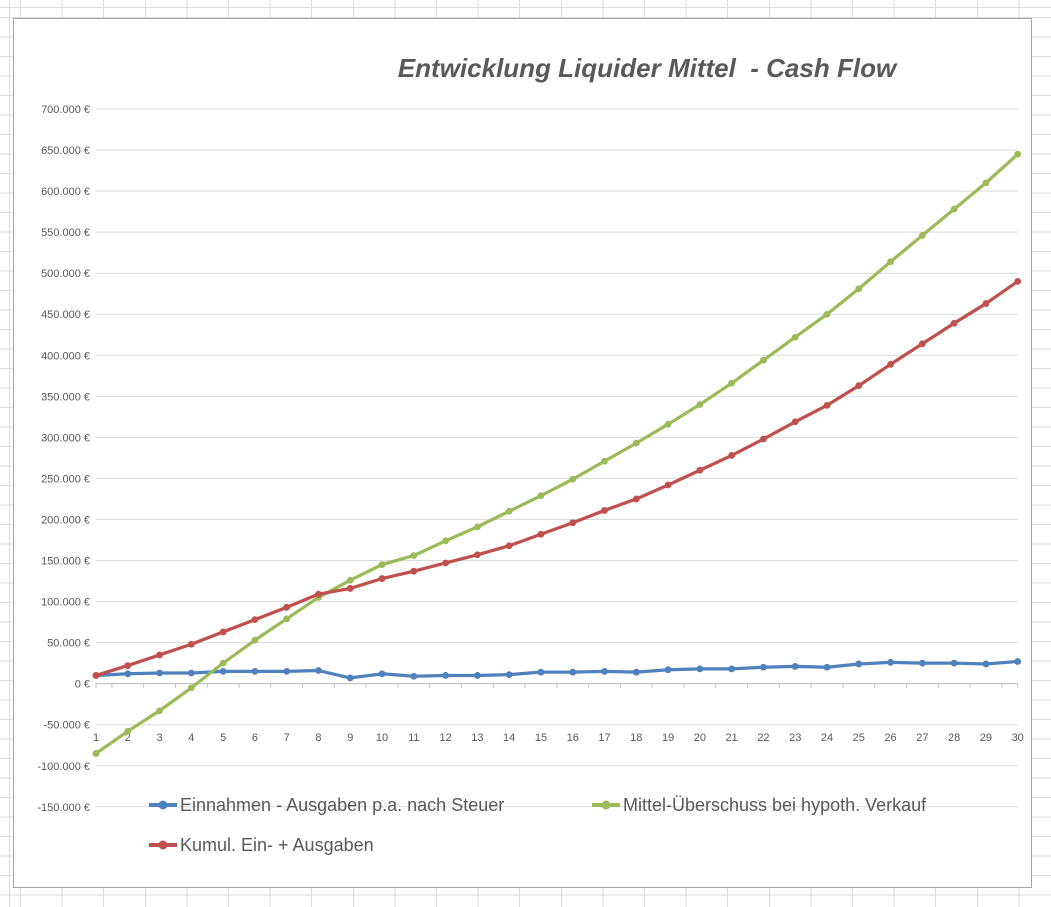 The width and height of the screenshot is (1051, 907). I want to click on x-axis-tick-label: 11, so click(413, 738).